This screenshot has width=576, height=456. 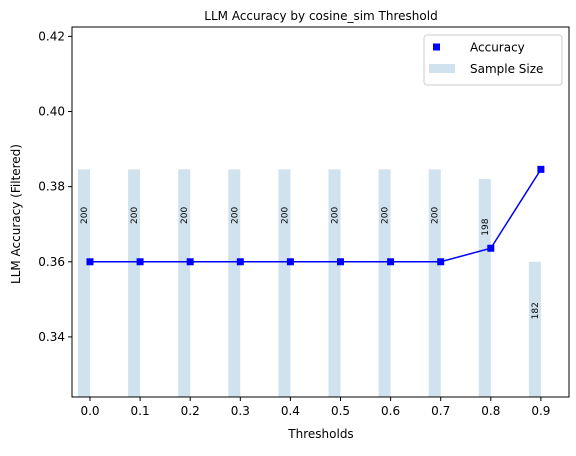 What do you see at coordinates (390, 411) in the screenshot?
I see `x-tick-label: 0.6` at bounding box center [390, 411].